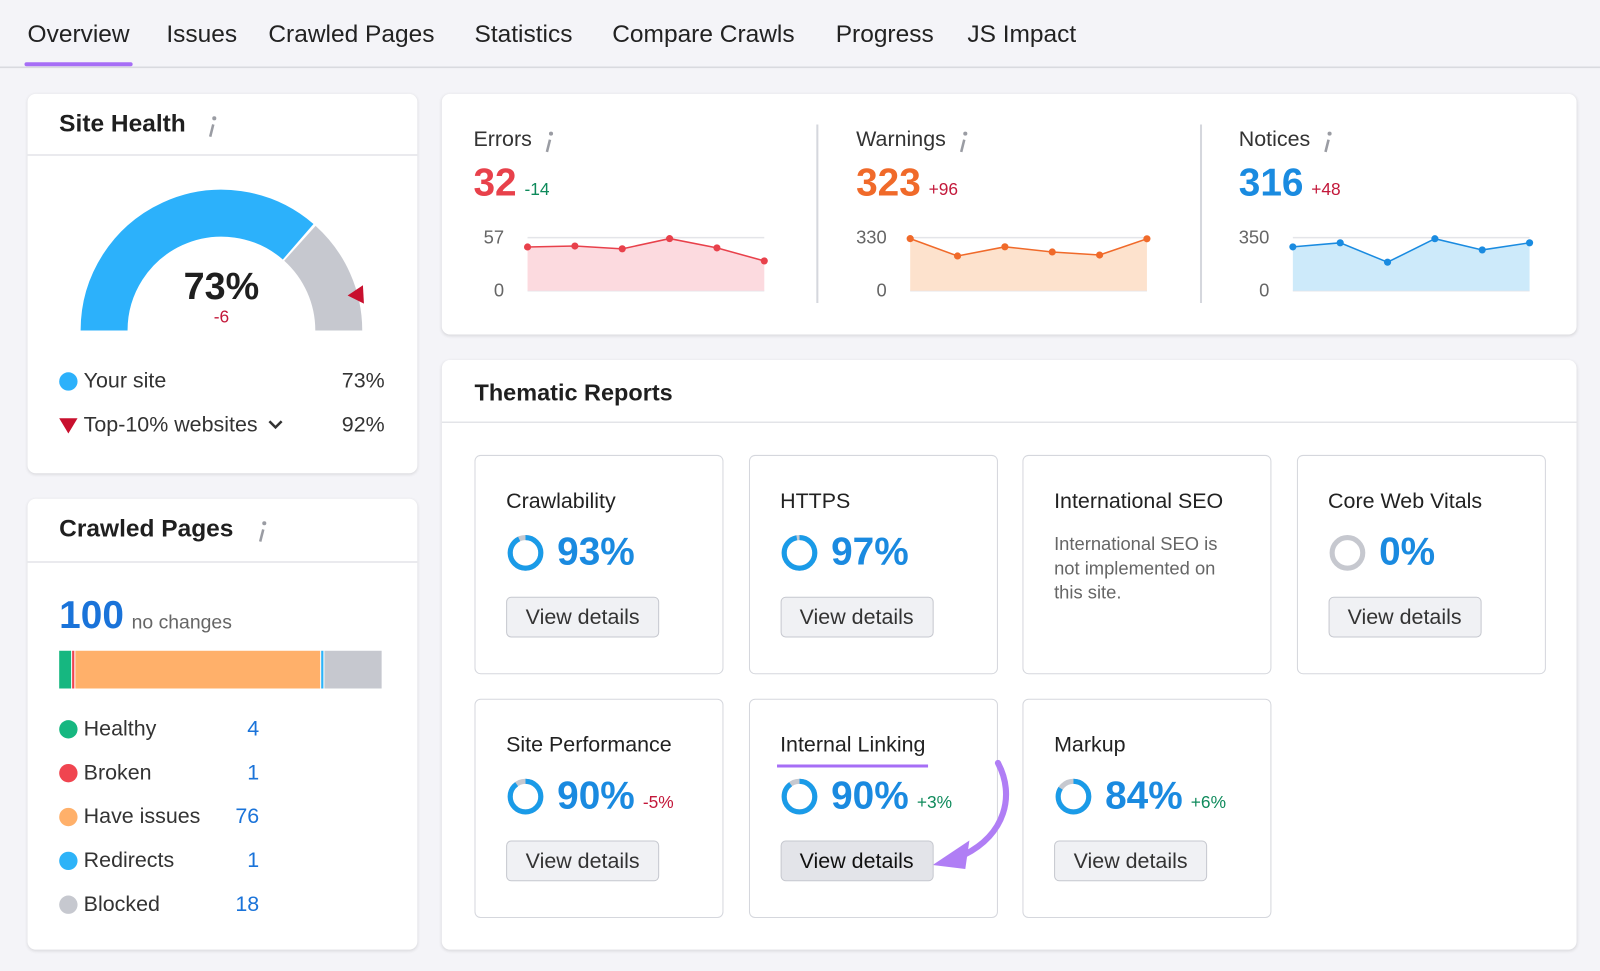 Image resolution: width=1600 pixels, height=971 pixels. I want to click on report-change: +3%, so click(934, 802).